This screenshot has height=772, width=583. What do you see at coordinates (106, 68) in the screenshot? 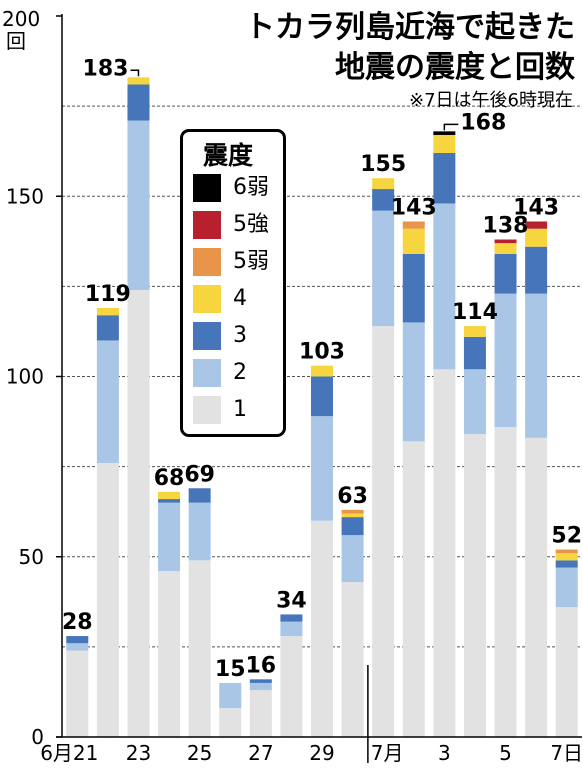
I see `total-label: 183` at bounding box center [106, 68].